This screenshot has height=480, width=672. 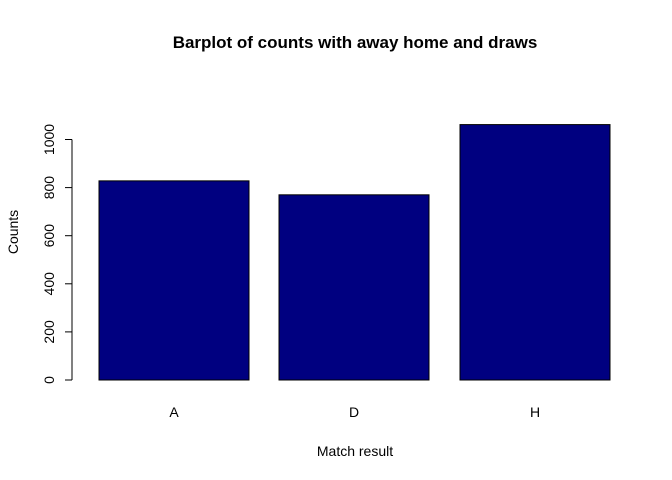 What do you see at coordinates (535, 412) in the screenshot?
I see `x-tick-label: H` at bounding box center [535, 412].